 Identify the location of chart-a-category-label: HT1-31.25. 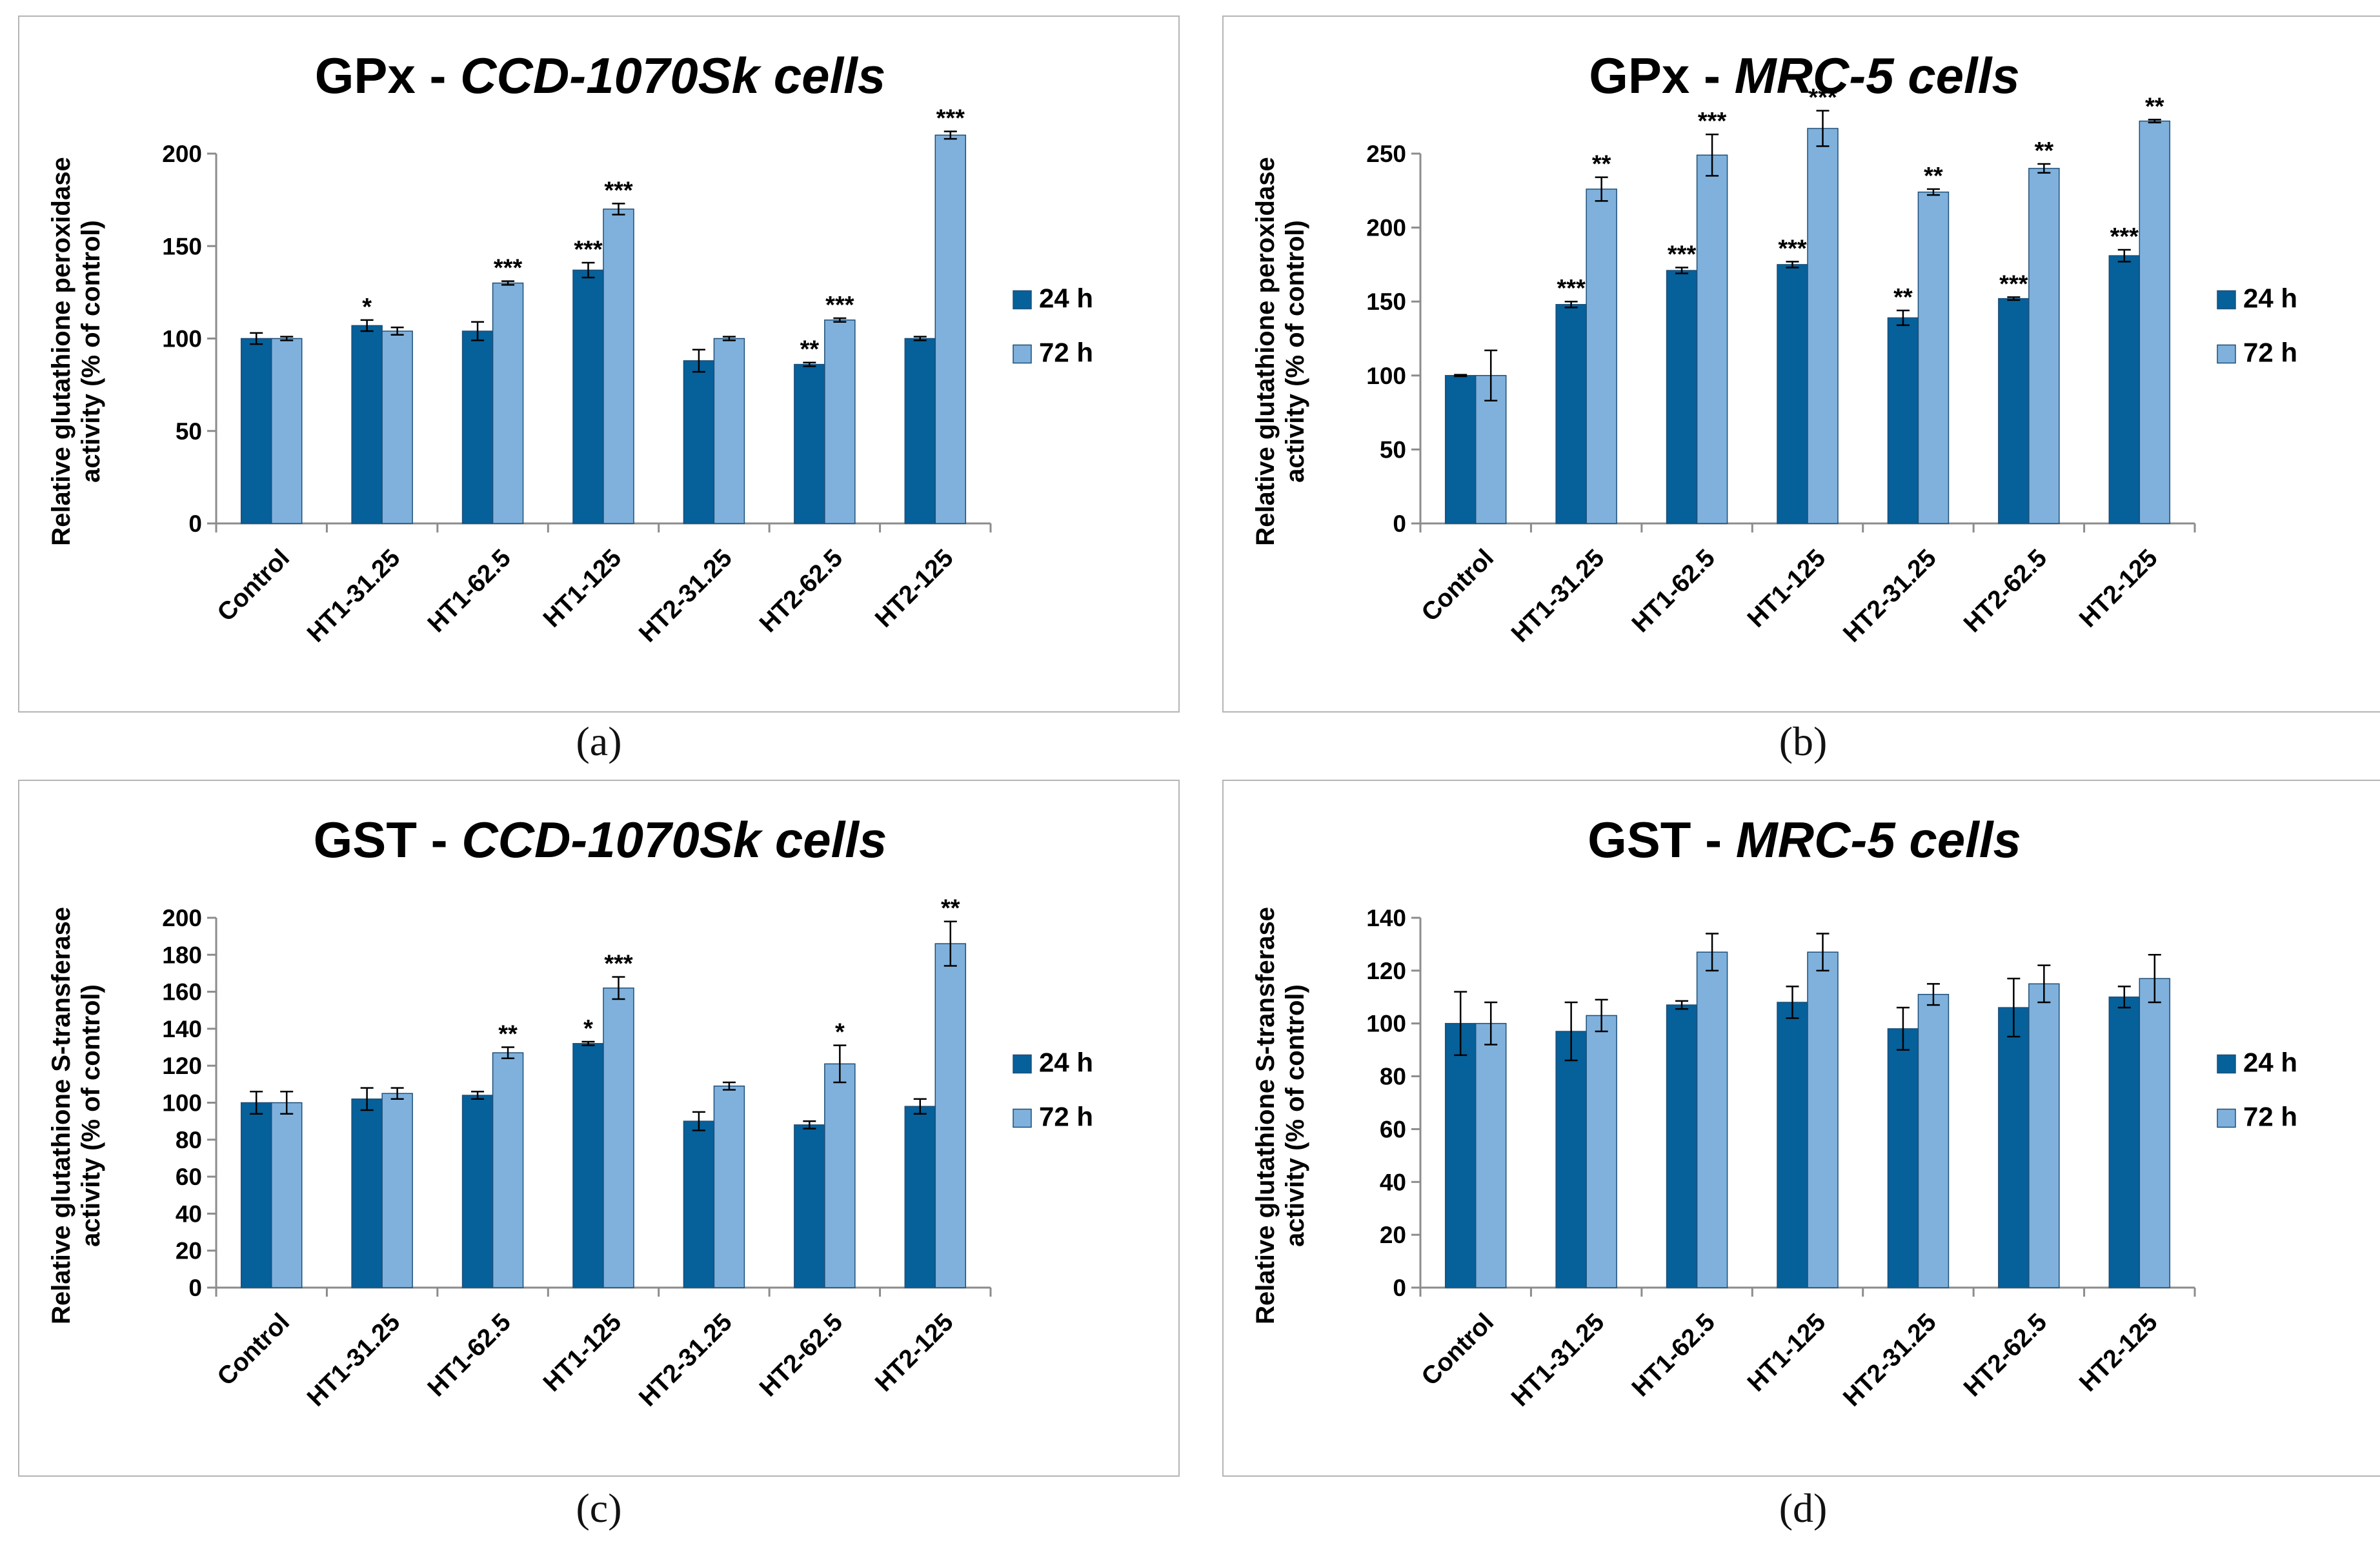
(354, 596).